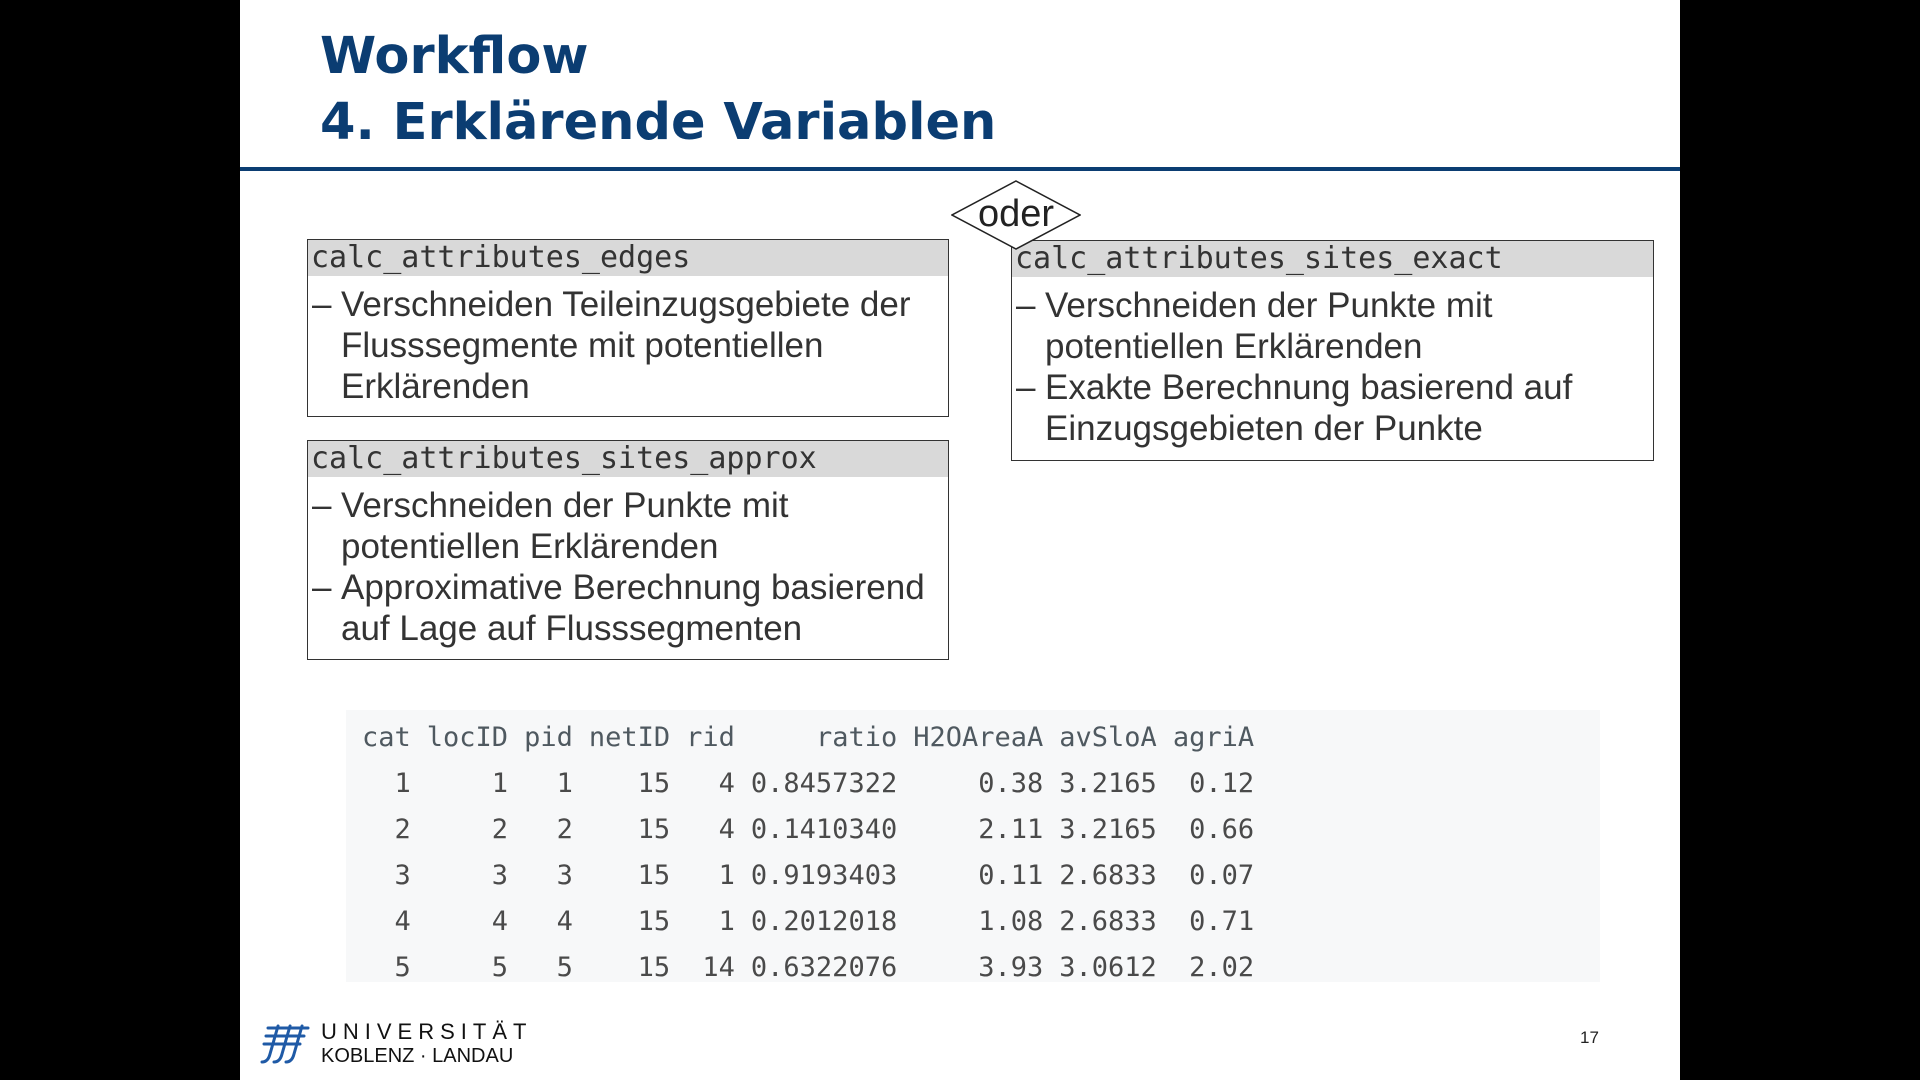 Image resolution: width=1920 pixels, height=1080 pixels. I want to click on table-cell: 0.07, so click(1222, 875).